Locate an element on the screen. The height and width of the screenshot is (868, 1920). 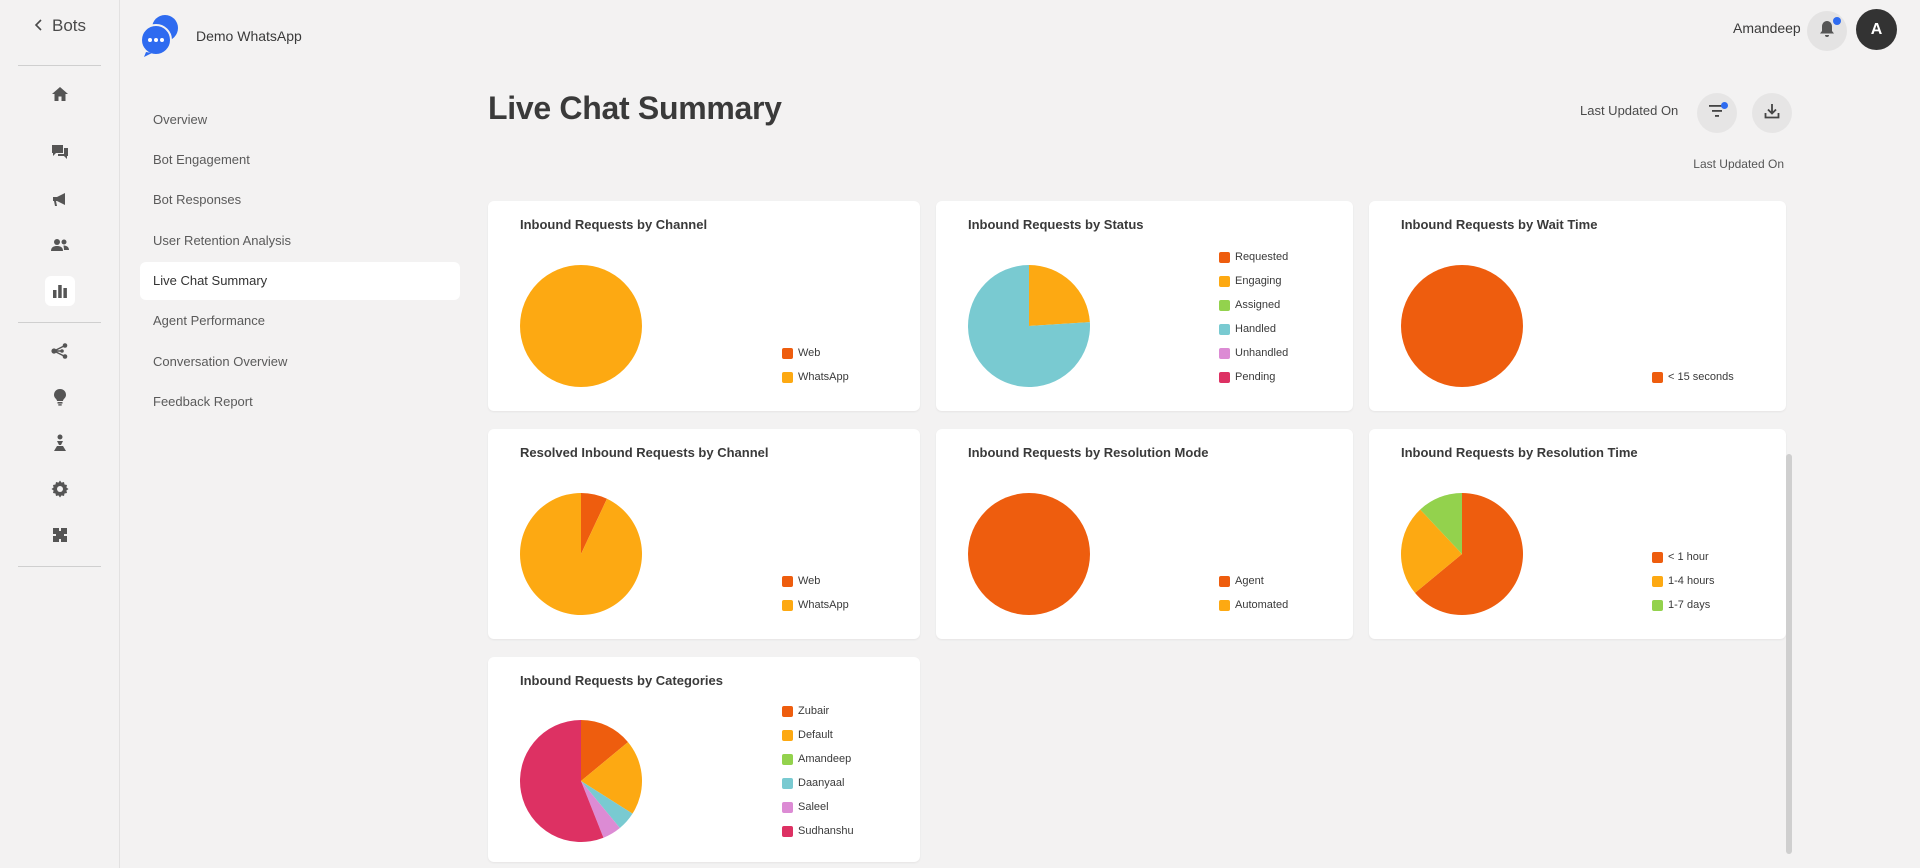
legend-item: Unhandled is located at coordinates (1253, 353).